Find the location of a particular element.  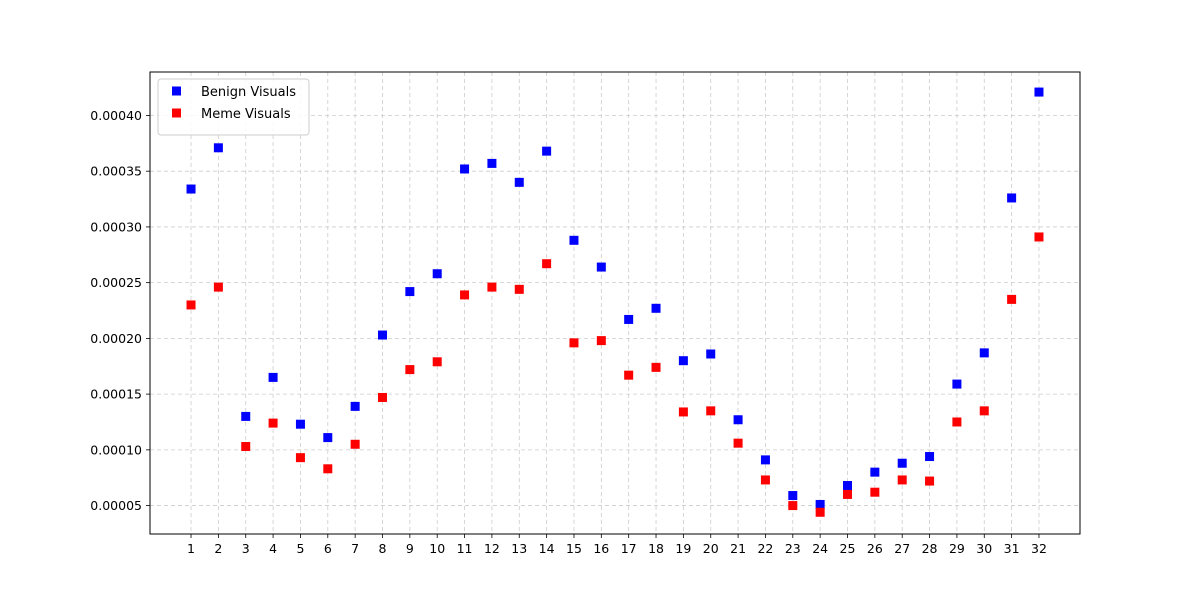

x-tick-label: 27 is located at coordinates (902, 548).